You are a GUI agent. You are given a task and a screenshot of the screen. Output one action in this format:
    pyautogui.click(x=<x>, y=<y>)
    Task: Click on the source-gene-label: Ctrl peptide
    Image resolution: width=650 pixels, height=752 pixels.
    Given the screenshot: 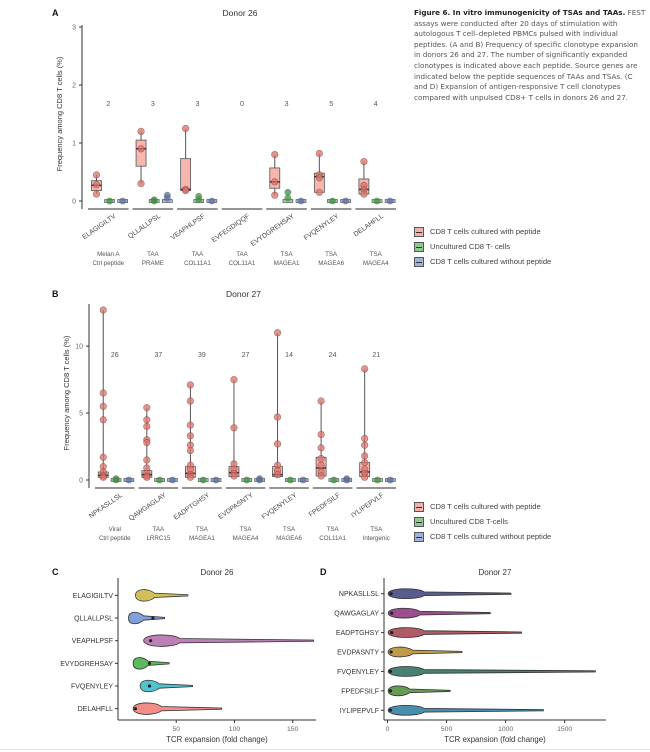 What is the action you would take?
    pyautogui.click(x=108, y=263)
    